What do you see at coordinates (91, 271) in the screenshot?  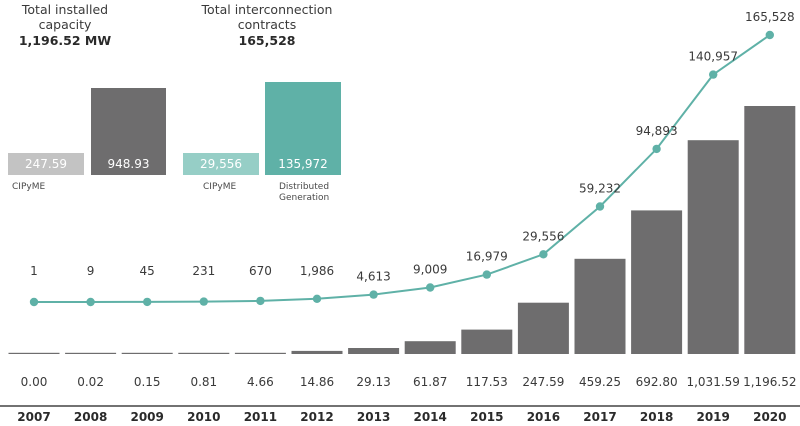 I see `contracts-value-label-2008: 9` at bounding box center [91, 271].